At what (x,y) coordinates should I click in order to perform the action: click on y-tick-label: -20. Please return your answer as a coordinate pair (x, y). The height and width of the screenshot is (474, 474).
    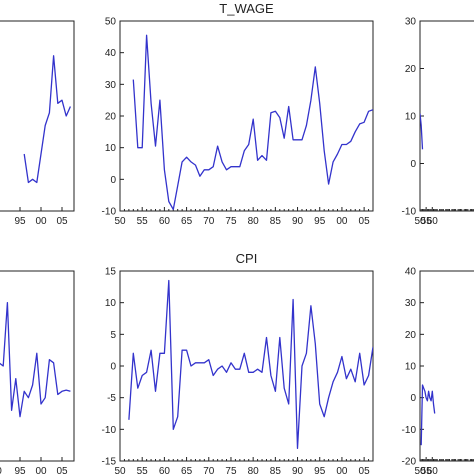
    Looking at the image, I should click on (409, 462).